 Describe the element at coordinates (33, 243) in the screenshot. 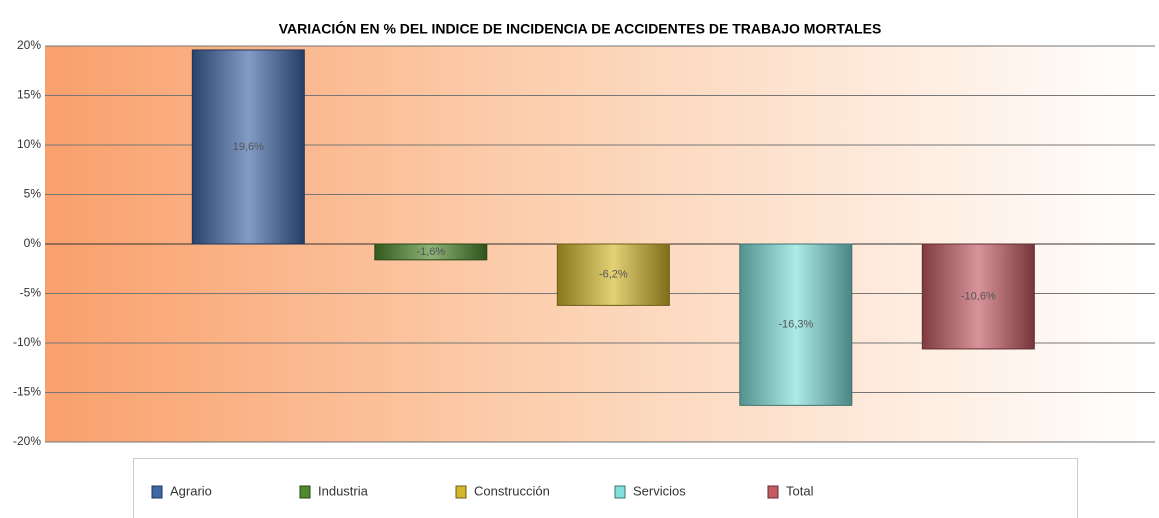

I see `y-tick-label: 0%` at that location.